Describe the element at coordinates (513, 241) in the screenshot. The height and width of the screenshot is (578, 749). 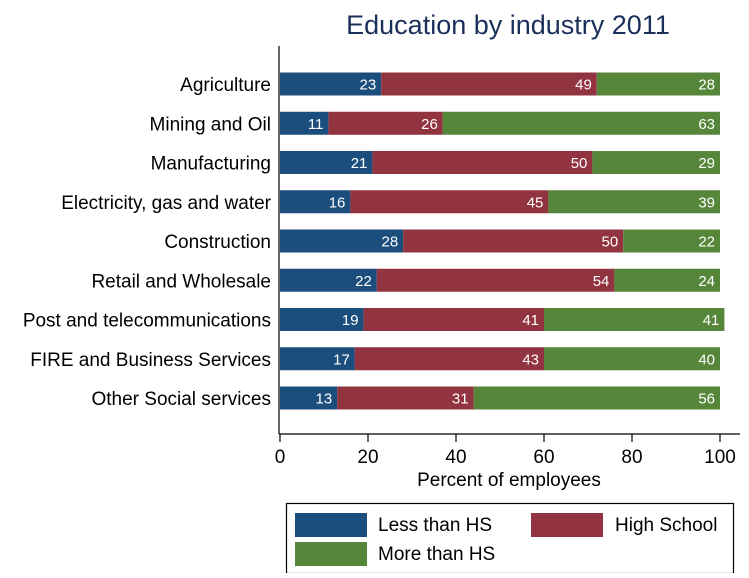
I see `bar-high-school-construction` at that location.